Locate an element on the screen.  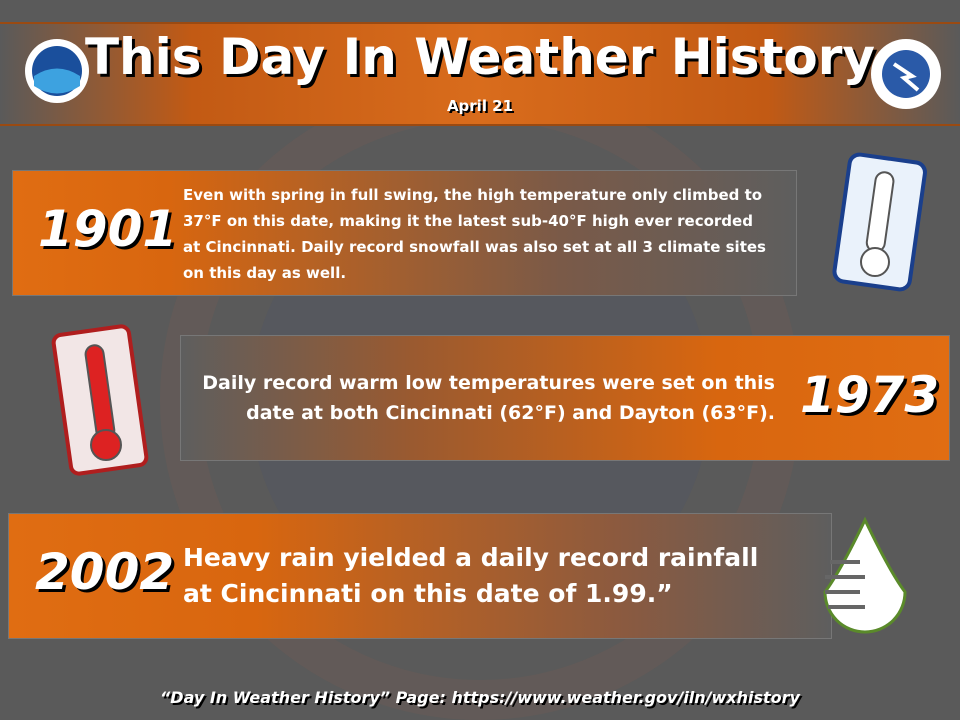
warm-thermometer-icon is located at coordinates (100, 400).